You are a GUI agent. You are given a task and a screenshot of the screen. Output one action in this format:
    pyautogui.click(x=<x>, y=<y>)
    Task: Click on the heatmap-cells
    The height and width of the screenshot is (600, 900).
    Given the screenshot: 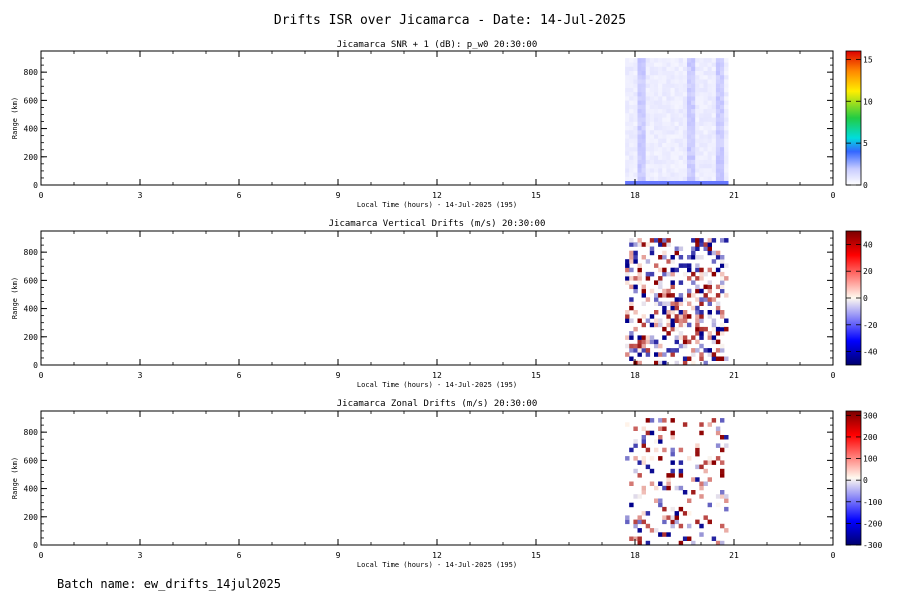 What is the action you would take?
    pyautogui.click(x=677, y=482)
    